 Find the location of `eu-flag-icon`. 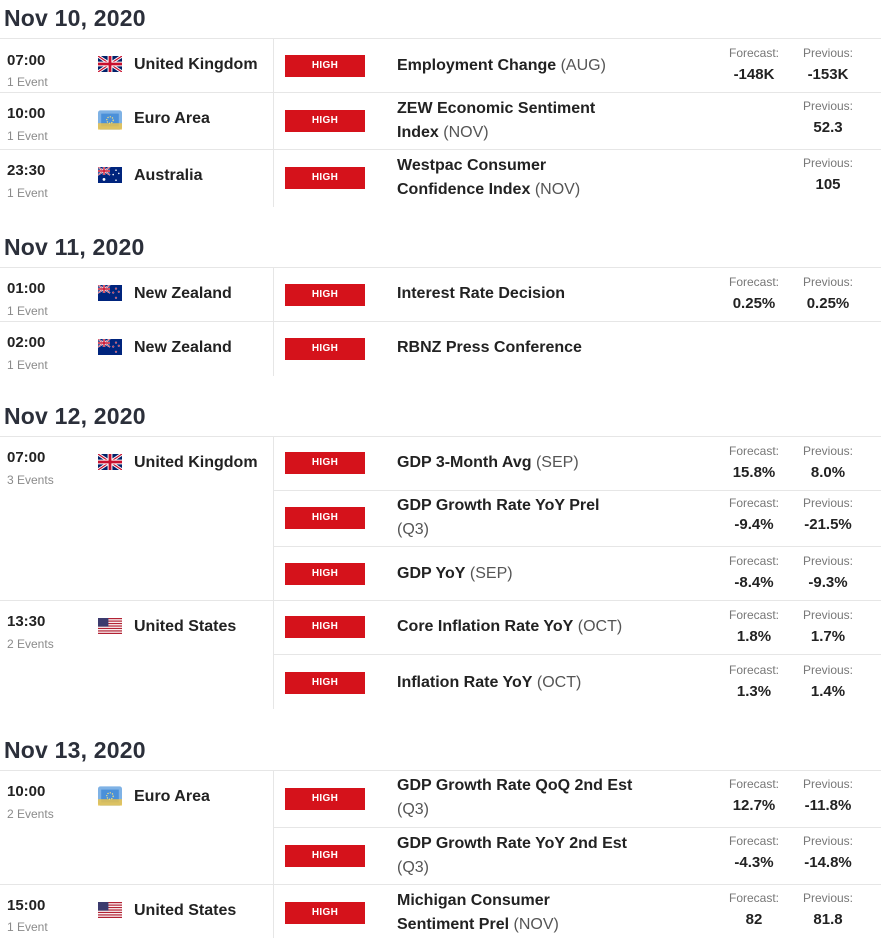

eu-flag-icon is located at coordinates (110, 796).